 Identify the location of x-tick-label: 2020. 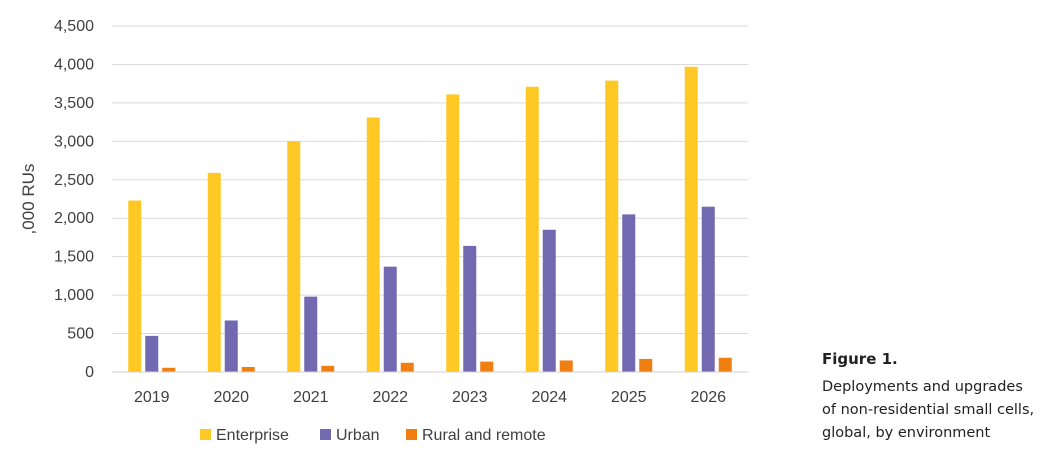
(231, 397).